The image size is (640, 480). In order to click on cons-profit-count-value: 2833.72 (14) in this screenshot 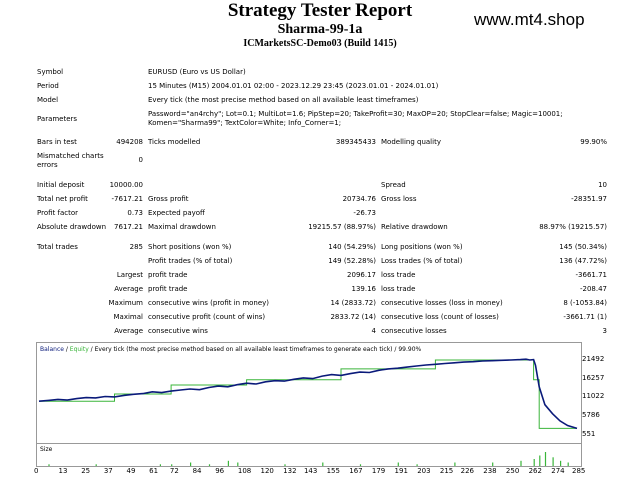, I will do `click(353, 317)`.